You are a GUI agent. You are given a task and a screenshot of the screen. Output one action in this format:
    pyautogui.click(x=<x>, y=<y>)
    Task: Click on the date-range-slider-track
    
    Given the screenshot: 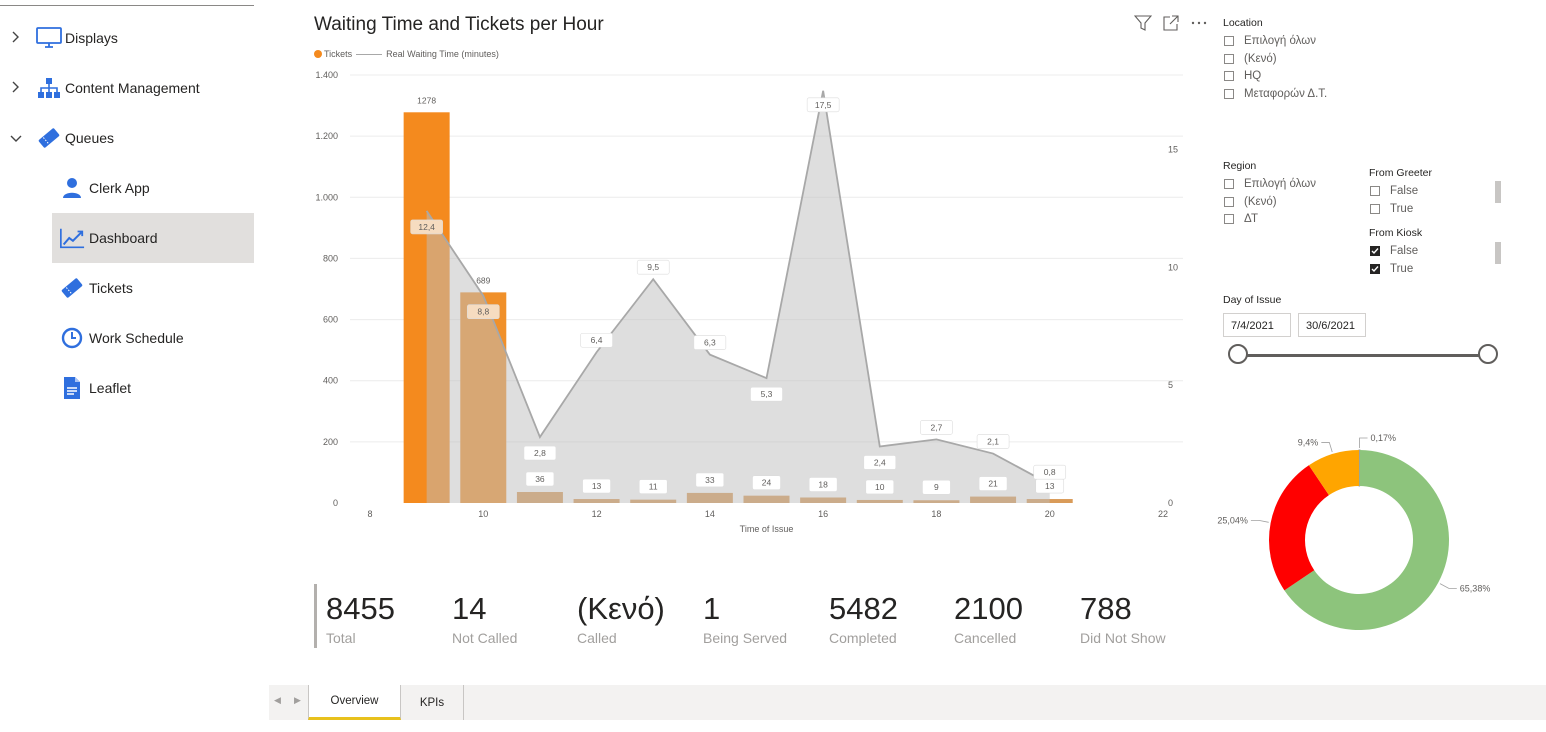 What is the action you would take?
    pyautogui.click(x=1363, y=355)
    